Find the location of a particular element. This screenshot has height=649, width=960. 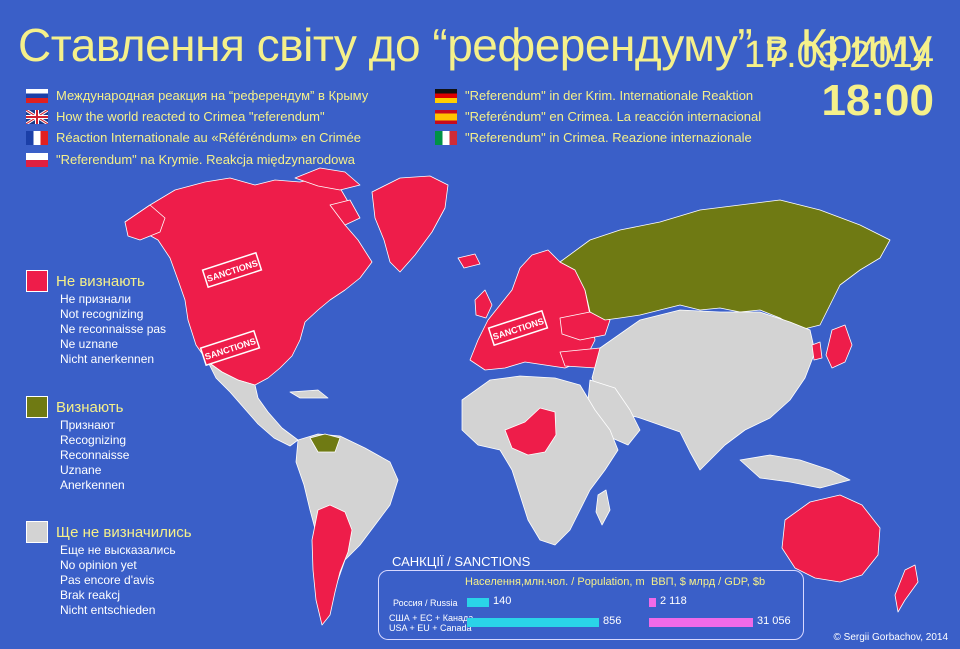

date-label: 17.03.2014 is located at coordinates (838, 55).